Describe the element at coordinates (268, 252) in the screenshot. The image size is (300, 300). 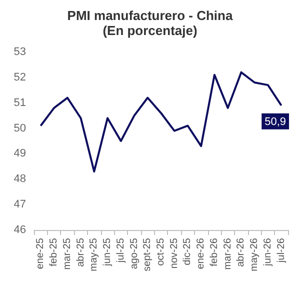
I see `x-tick-label: jun-26` at that location.